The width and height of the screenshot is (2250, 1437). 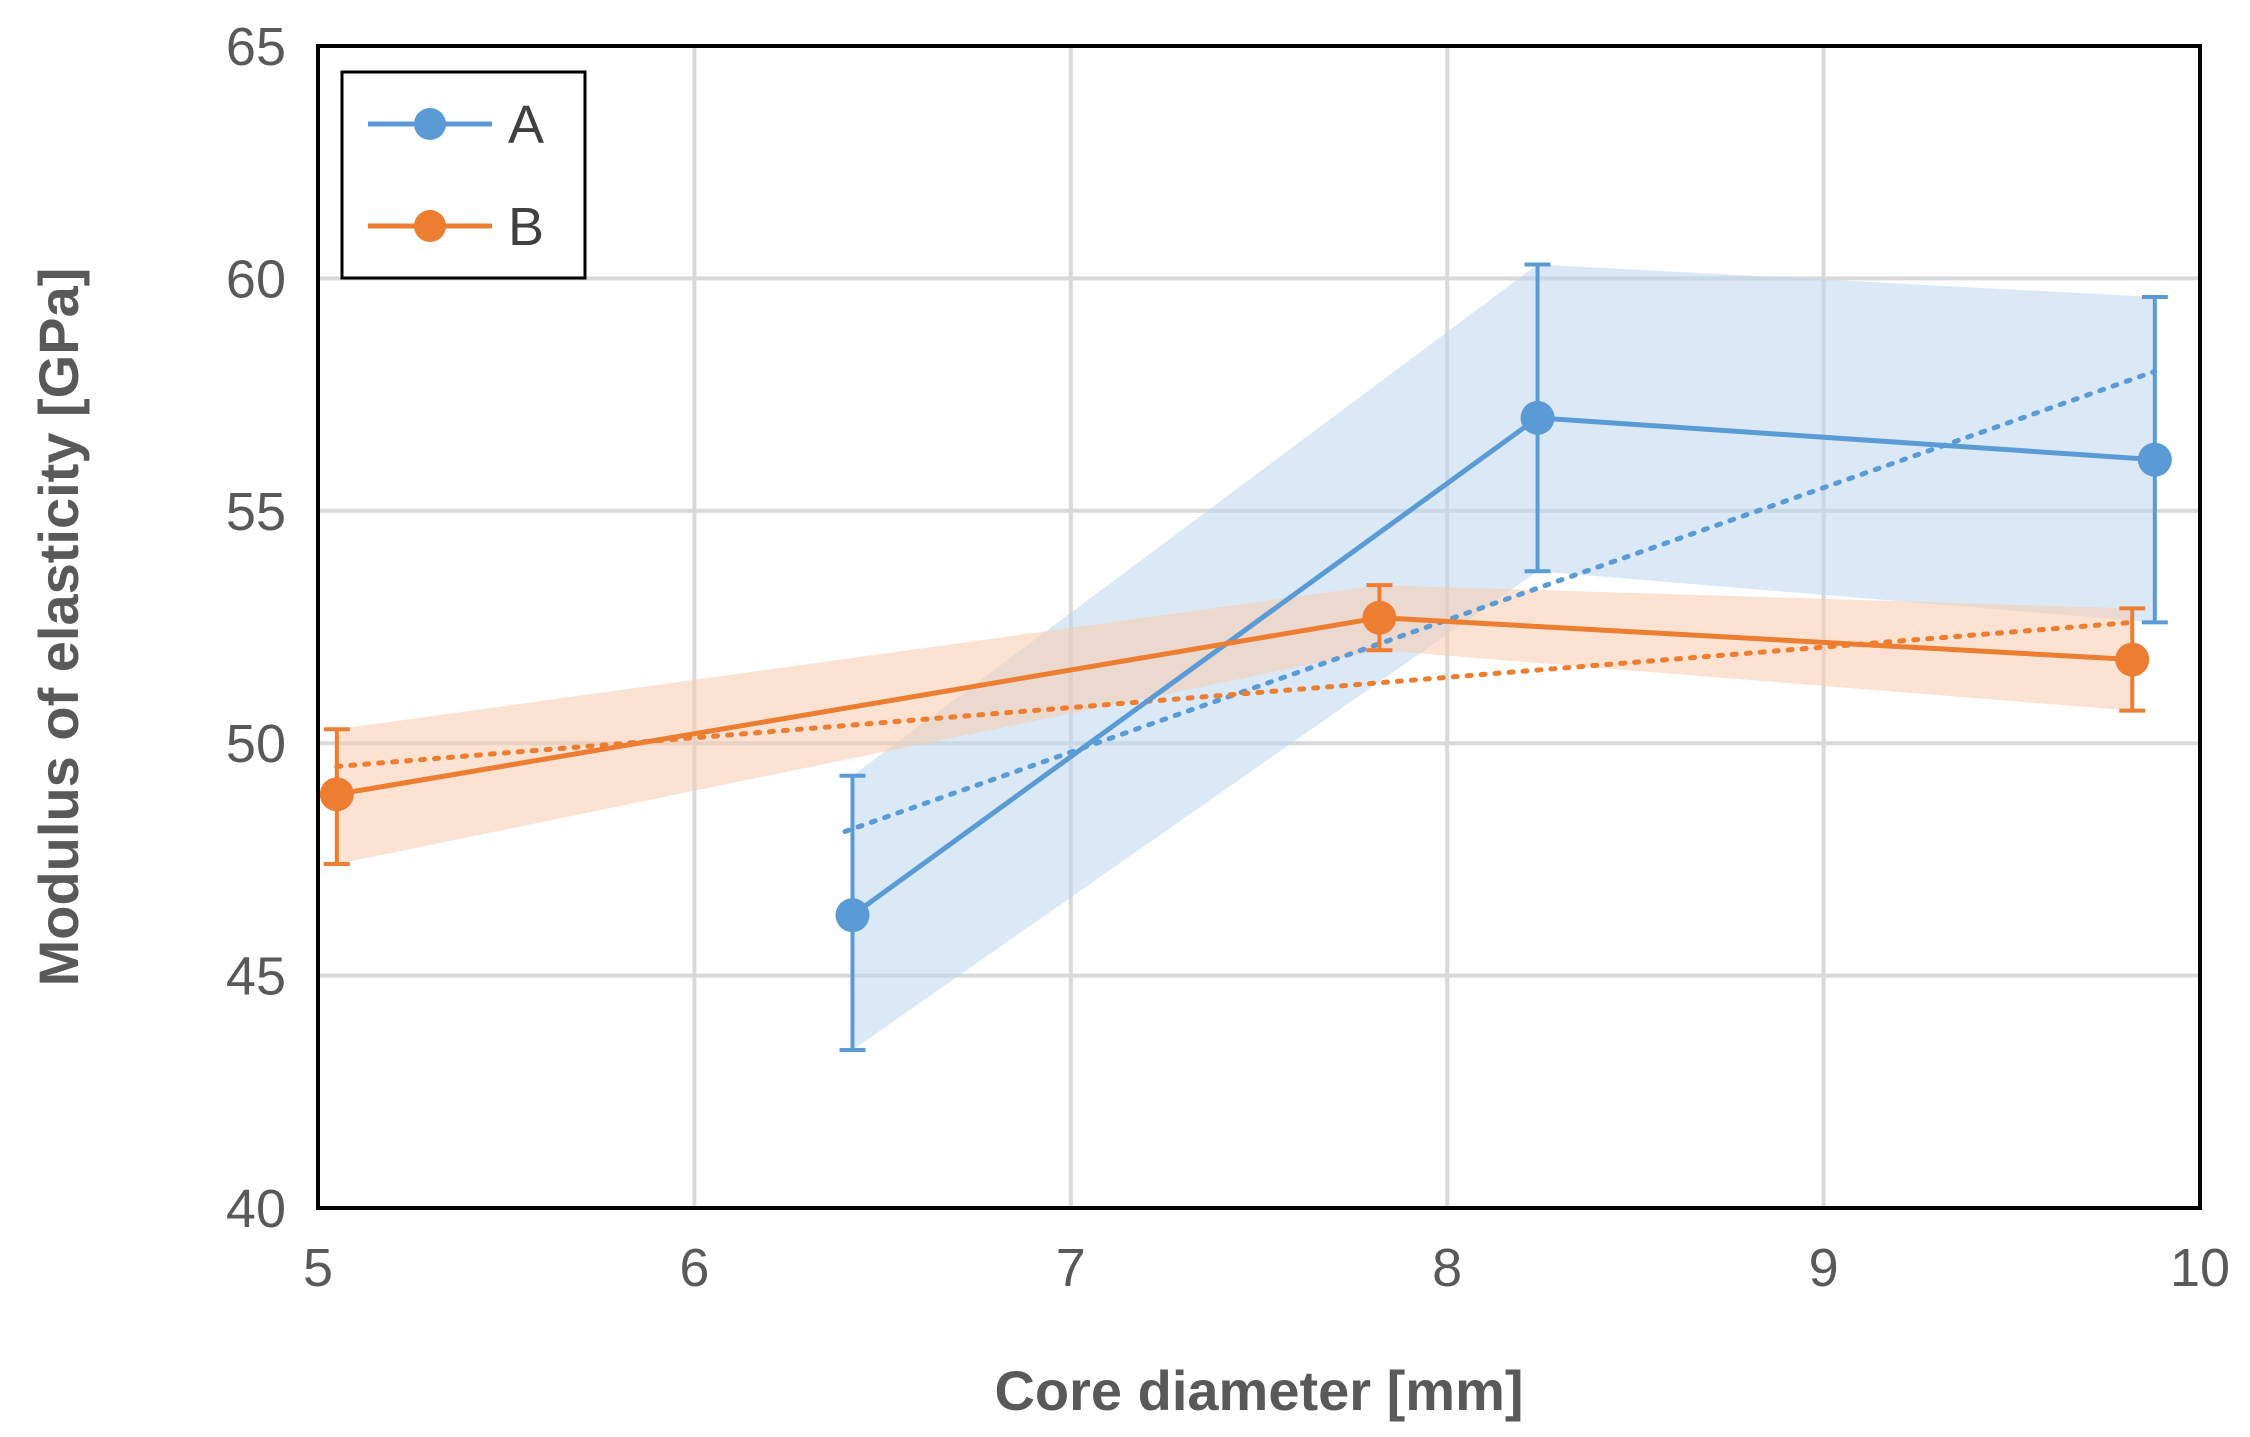 I want to click on y-axis-title: Modulus of elasticity [GPa], so click(x=58, y=627).